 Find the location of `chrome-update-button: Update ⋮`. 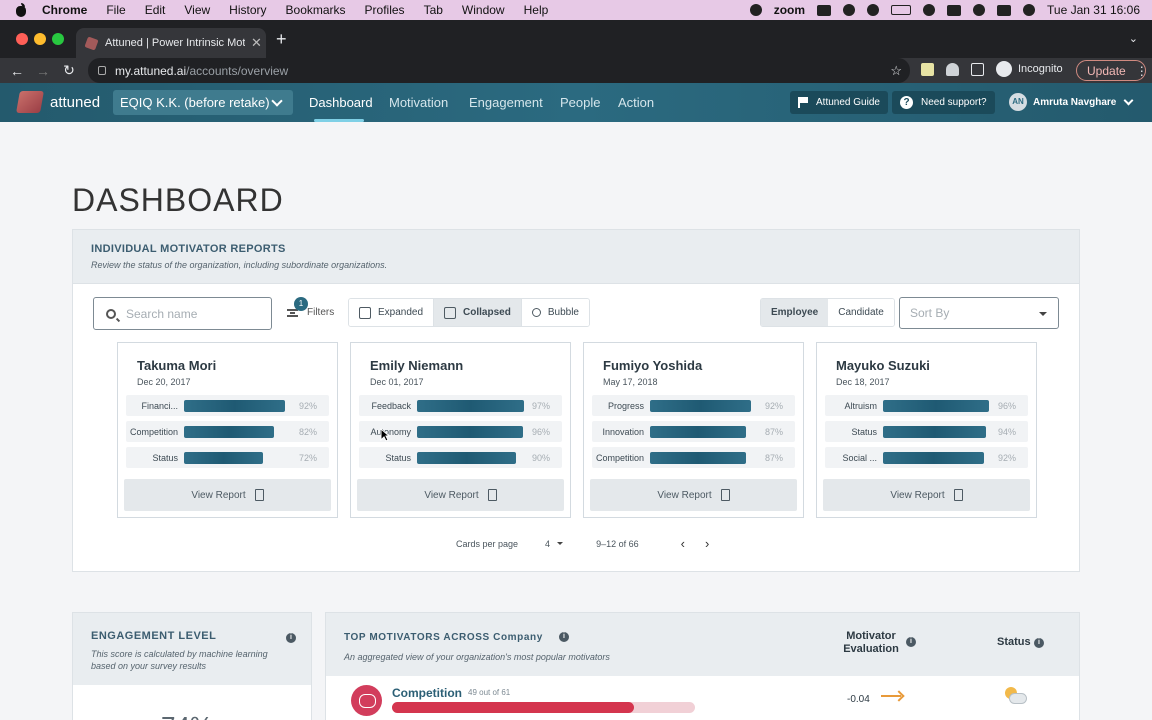

chrome-update-button: Update ⋮ is located at coordinates (1112, 70).